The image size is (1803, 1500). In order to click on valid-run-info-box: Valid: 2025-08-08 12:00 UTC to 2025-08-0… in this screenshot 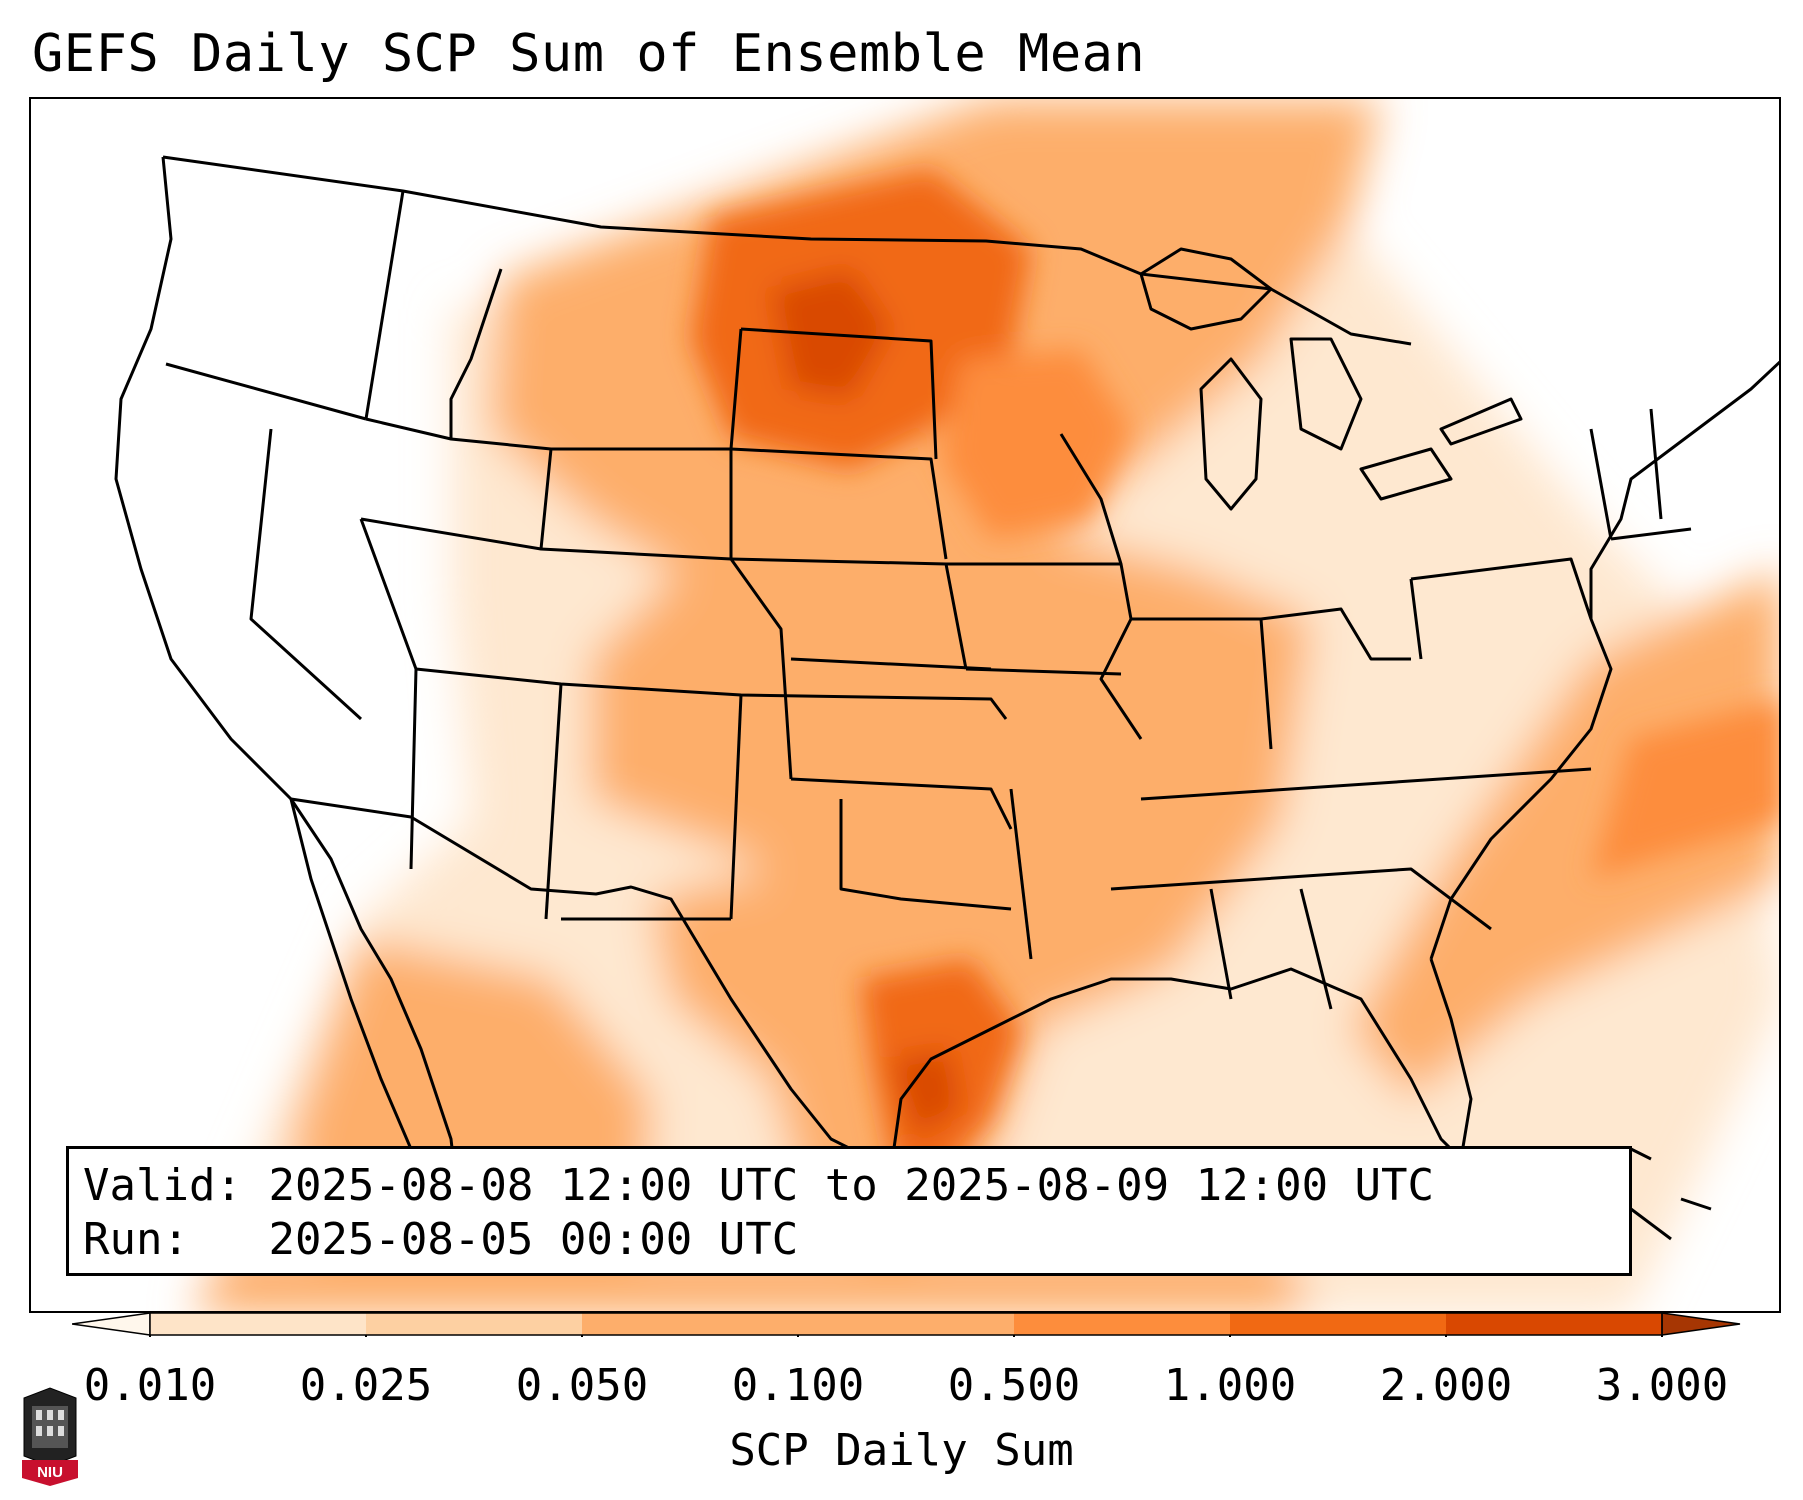, I will do `click(849, 1211)`.